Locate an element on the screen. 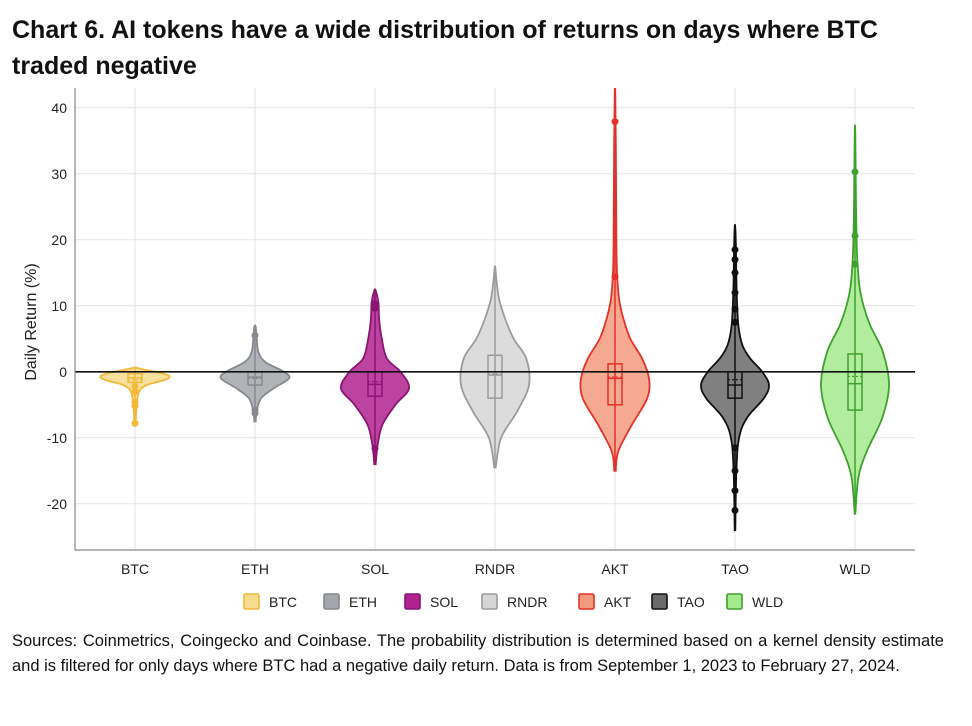 The image size is (972, 726). legend-item-wld: WLD is located at coordinates (754, 601).